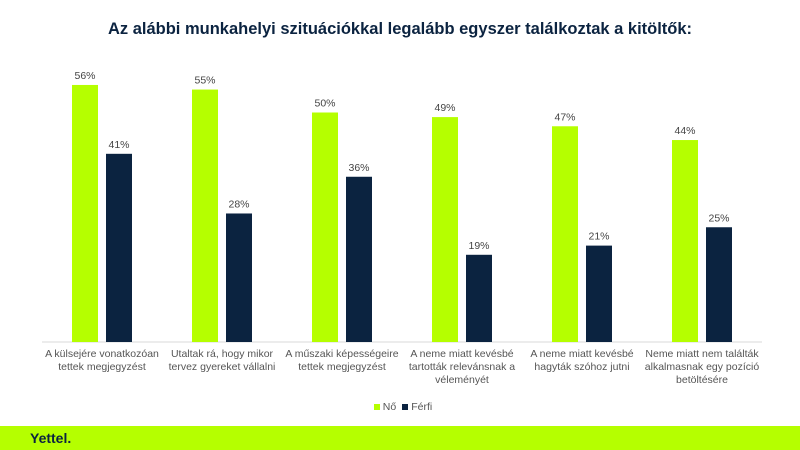  I want to click on legend-label: Nő, so click(389, 407).